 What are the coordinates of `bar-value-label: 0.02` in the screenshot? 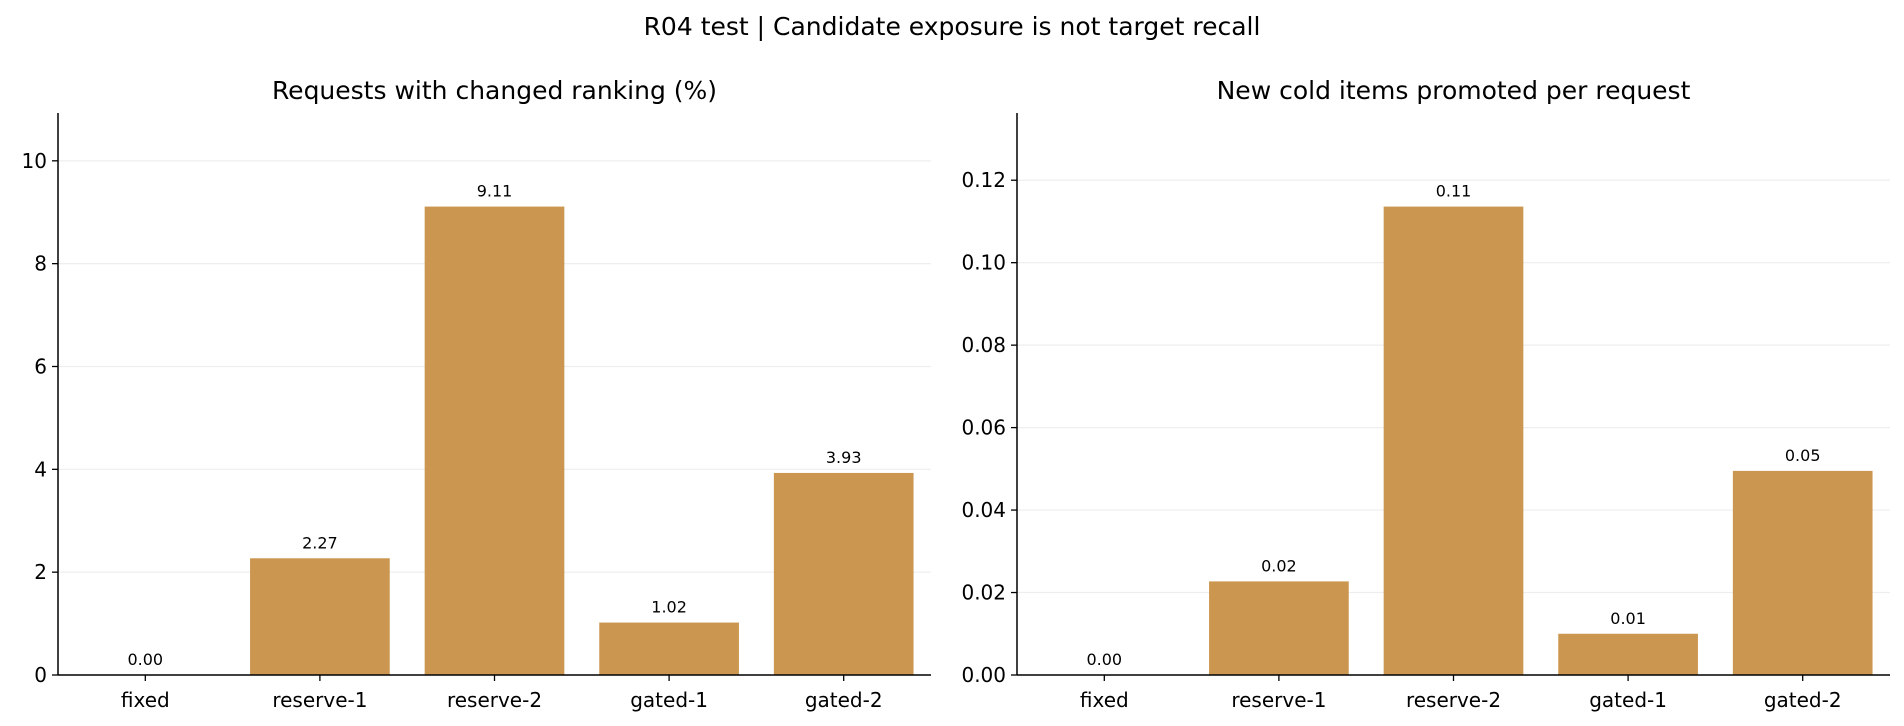 It's located at (1279, 565).